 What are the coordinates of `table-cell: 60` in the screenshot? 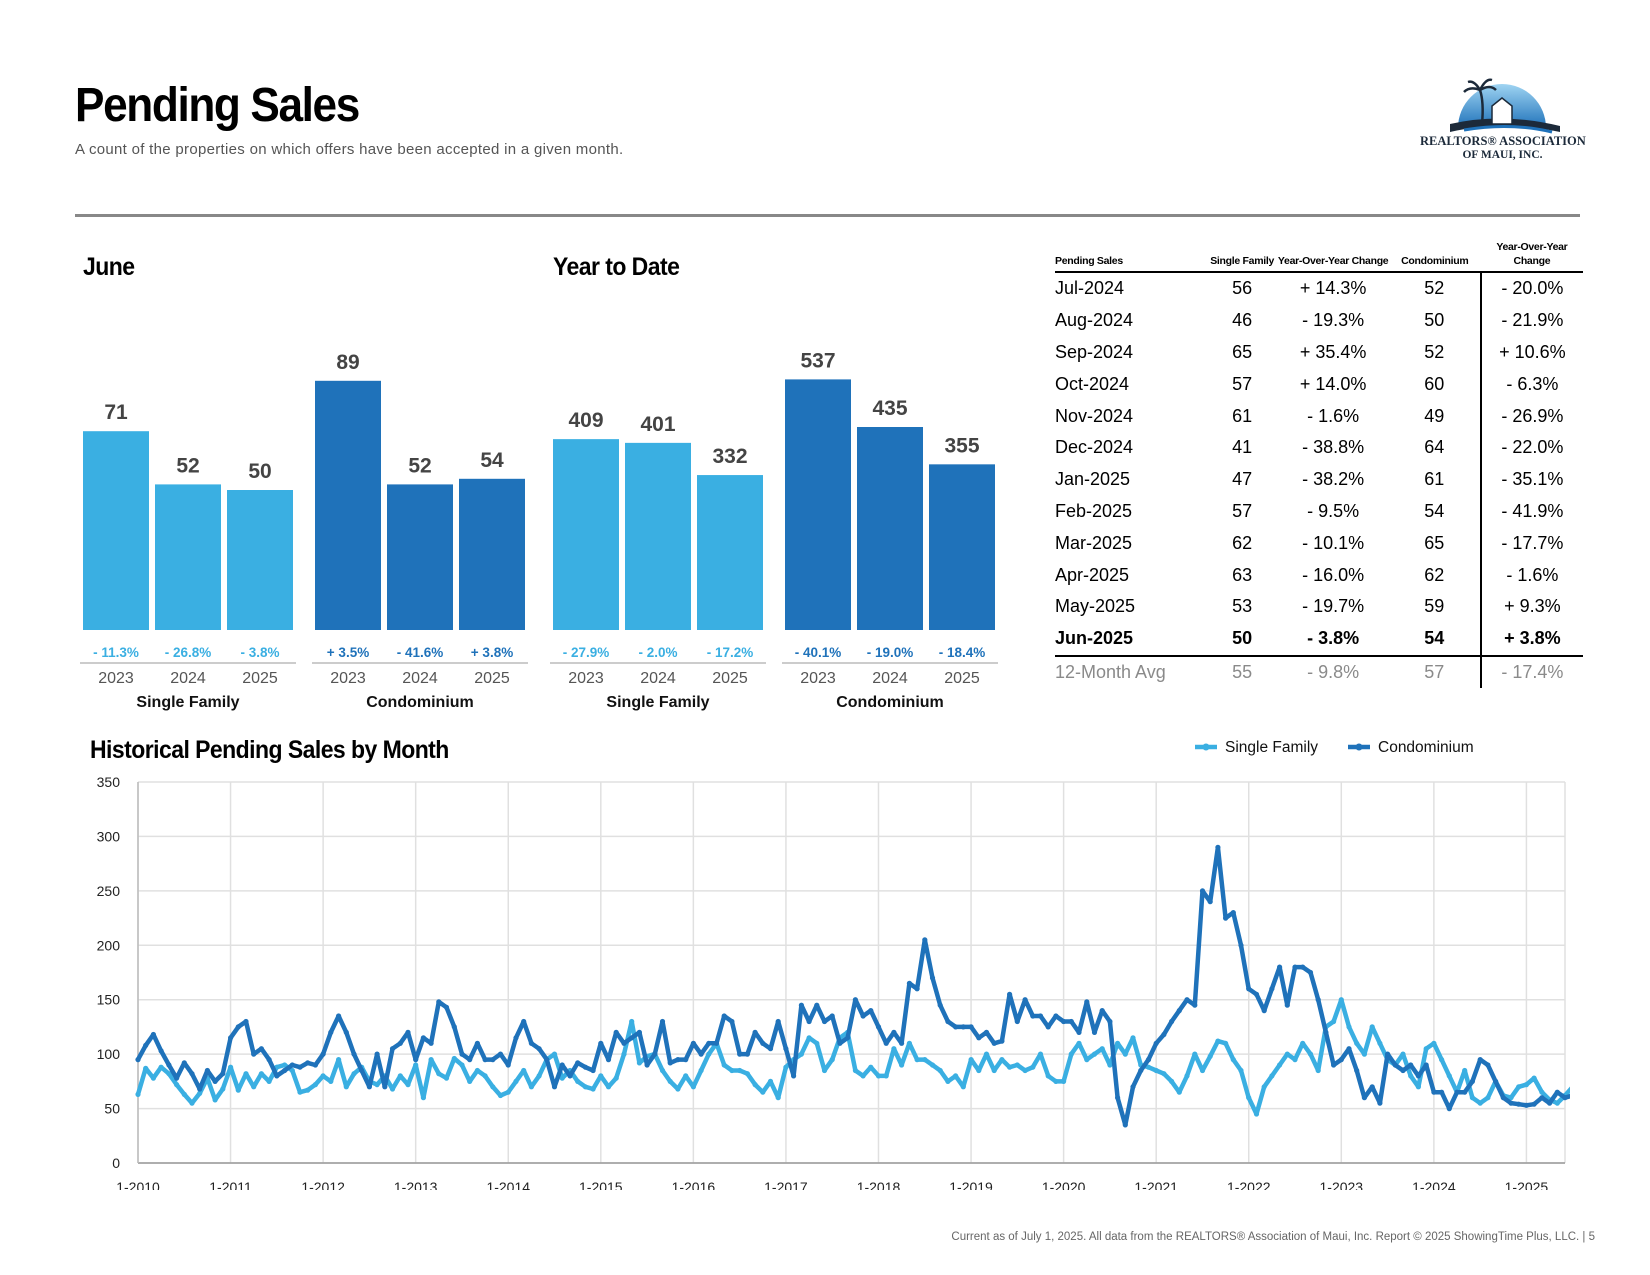 It's located at (1435, 384).